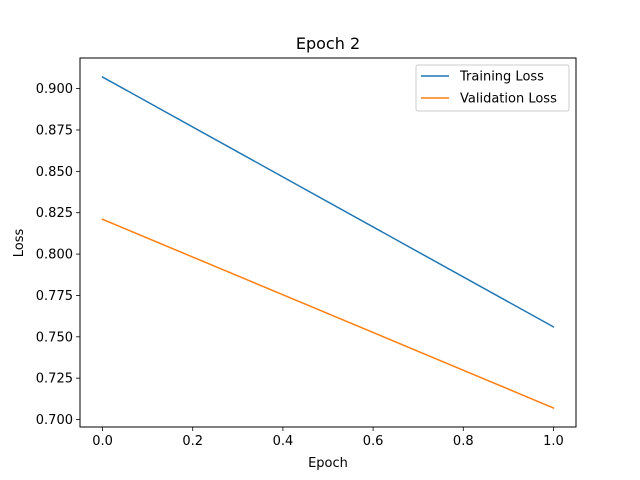 This screenshot has height=480, width=640. I want to click on x-tick-label: 0.2, so click(192, 441).